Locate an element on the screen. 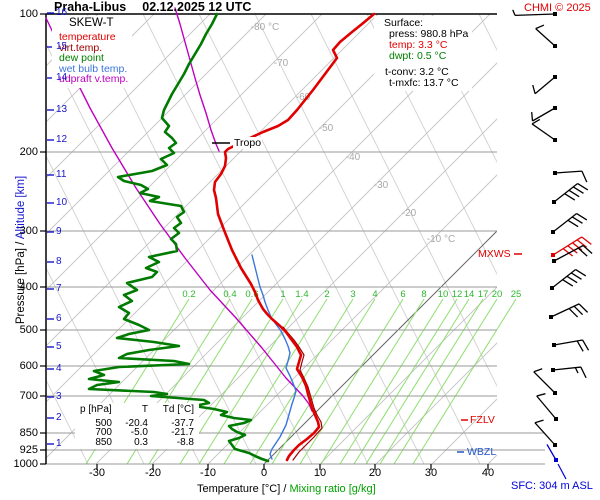 This screenshot has height=500, width=600. pressure-tick-label: 850 is located at coordinates (28, 433).